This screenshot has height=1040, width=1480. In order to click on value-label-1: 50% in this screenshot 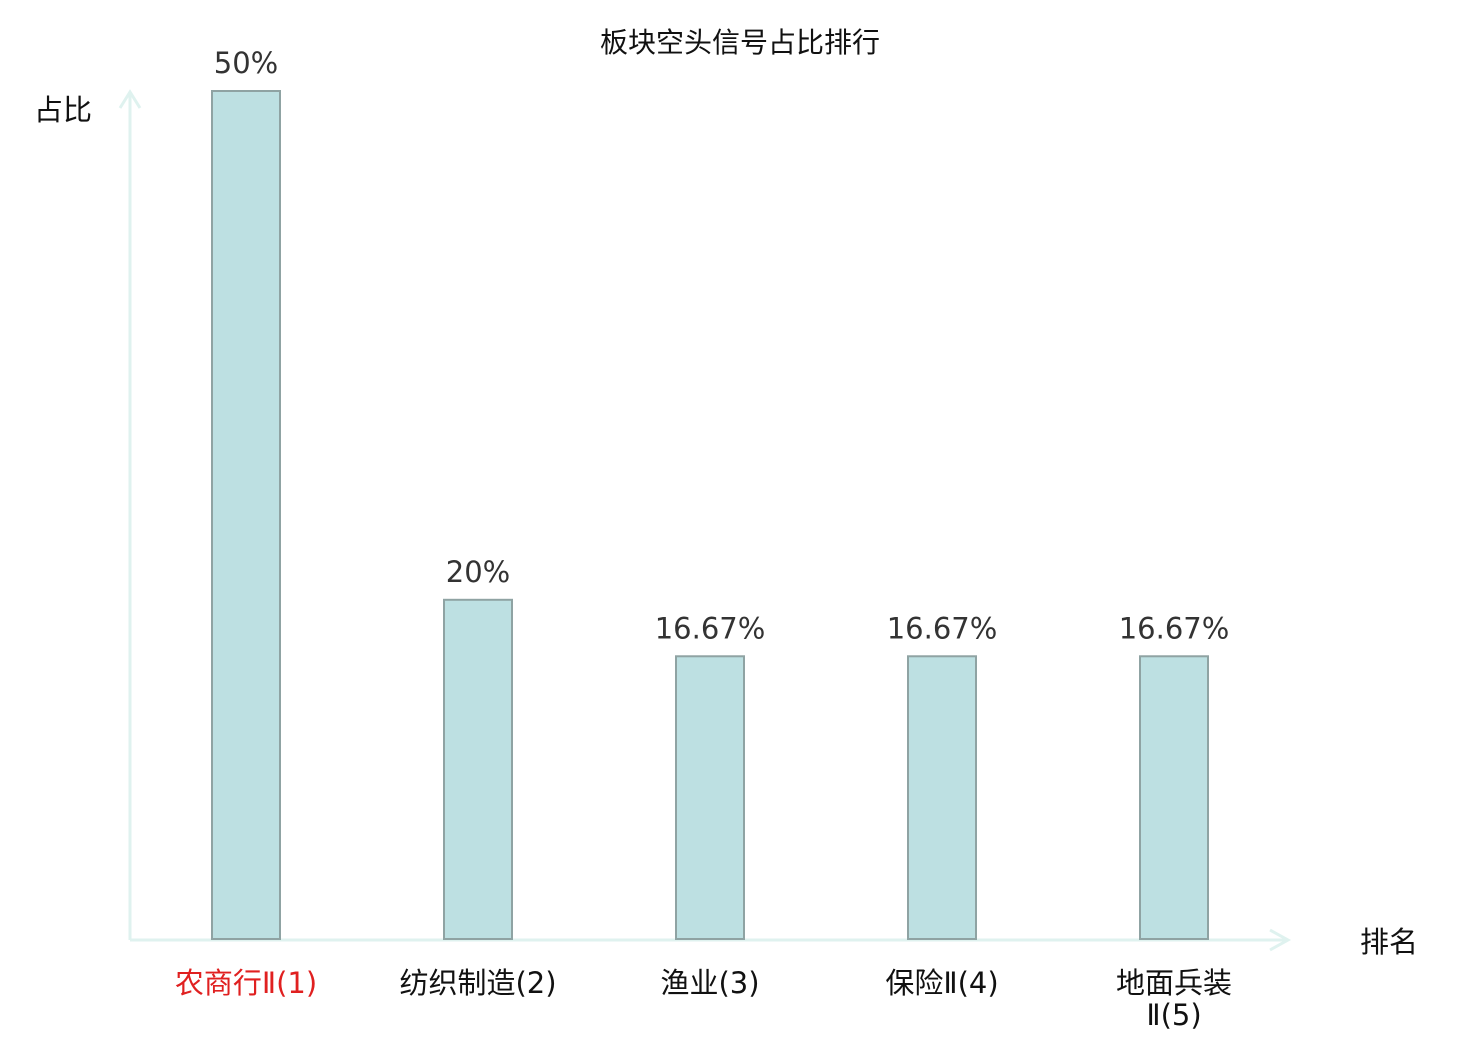, I will do `click(246, 63)`.